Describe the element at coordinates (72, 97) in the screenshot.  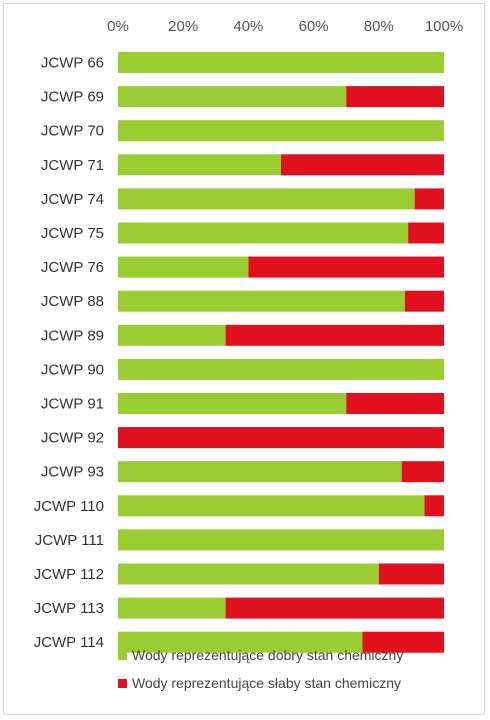
I see `category-label: JCWP 69` at that location.